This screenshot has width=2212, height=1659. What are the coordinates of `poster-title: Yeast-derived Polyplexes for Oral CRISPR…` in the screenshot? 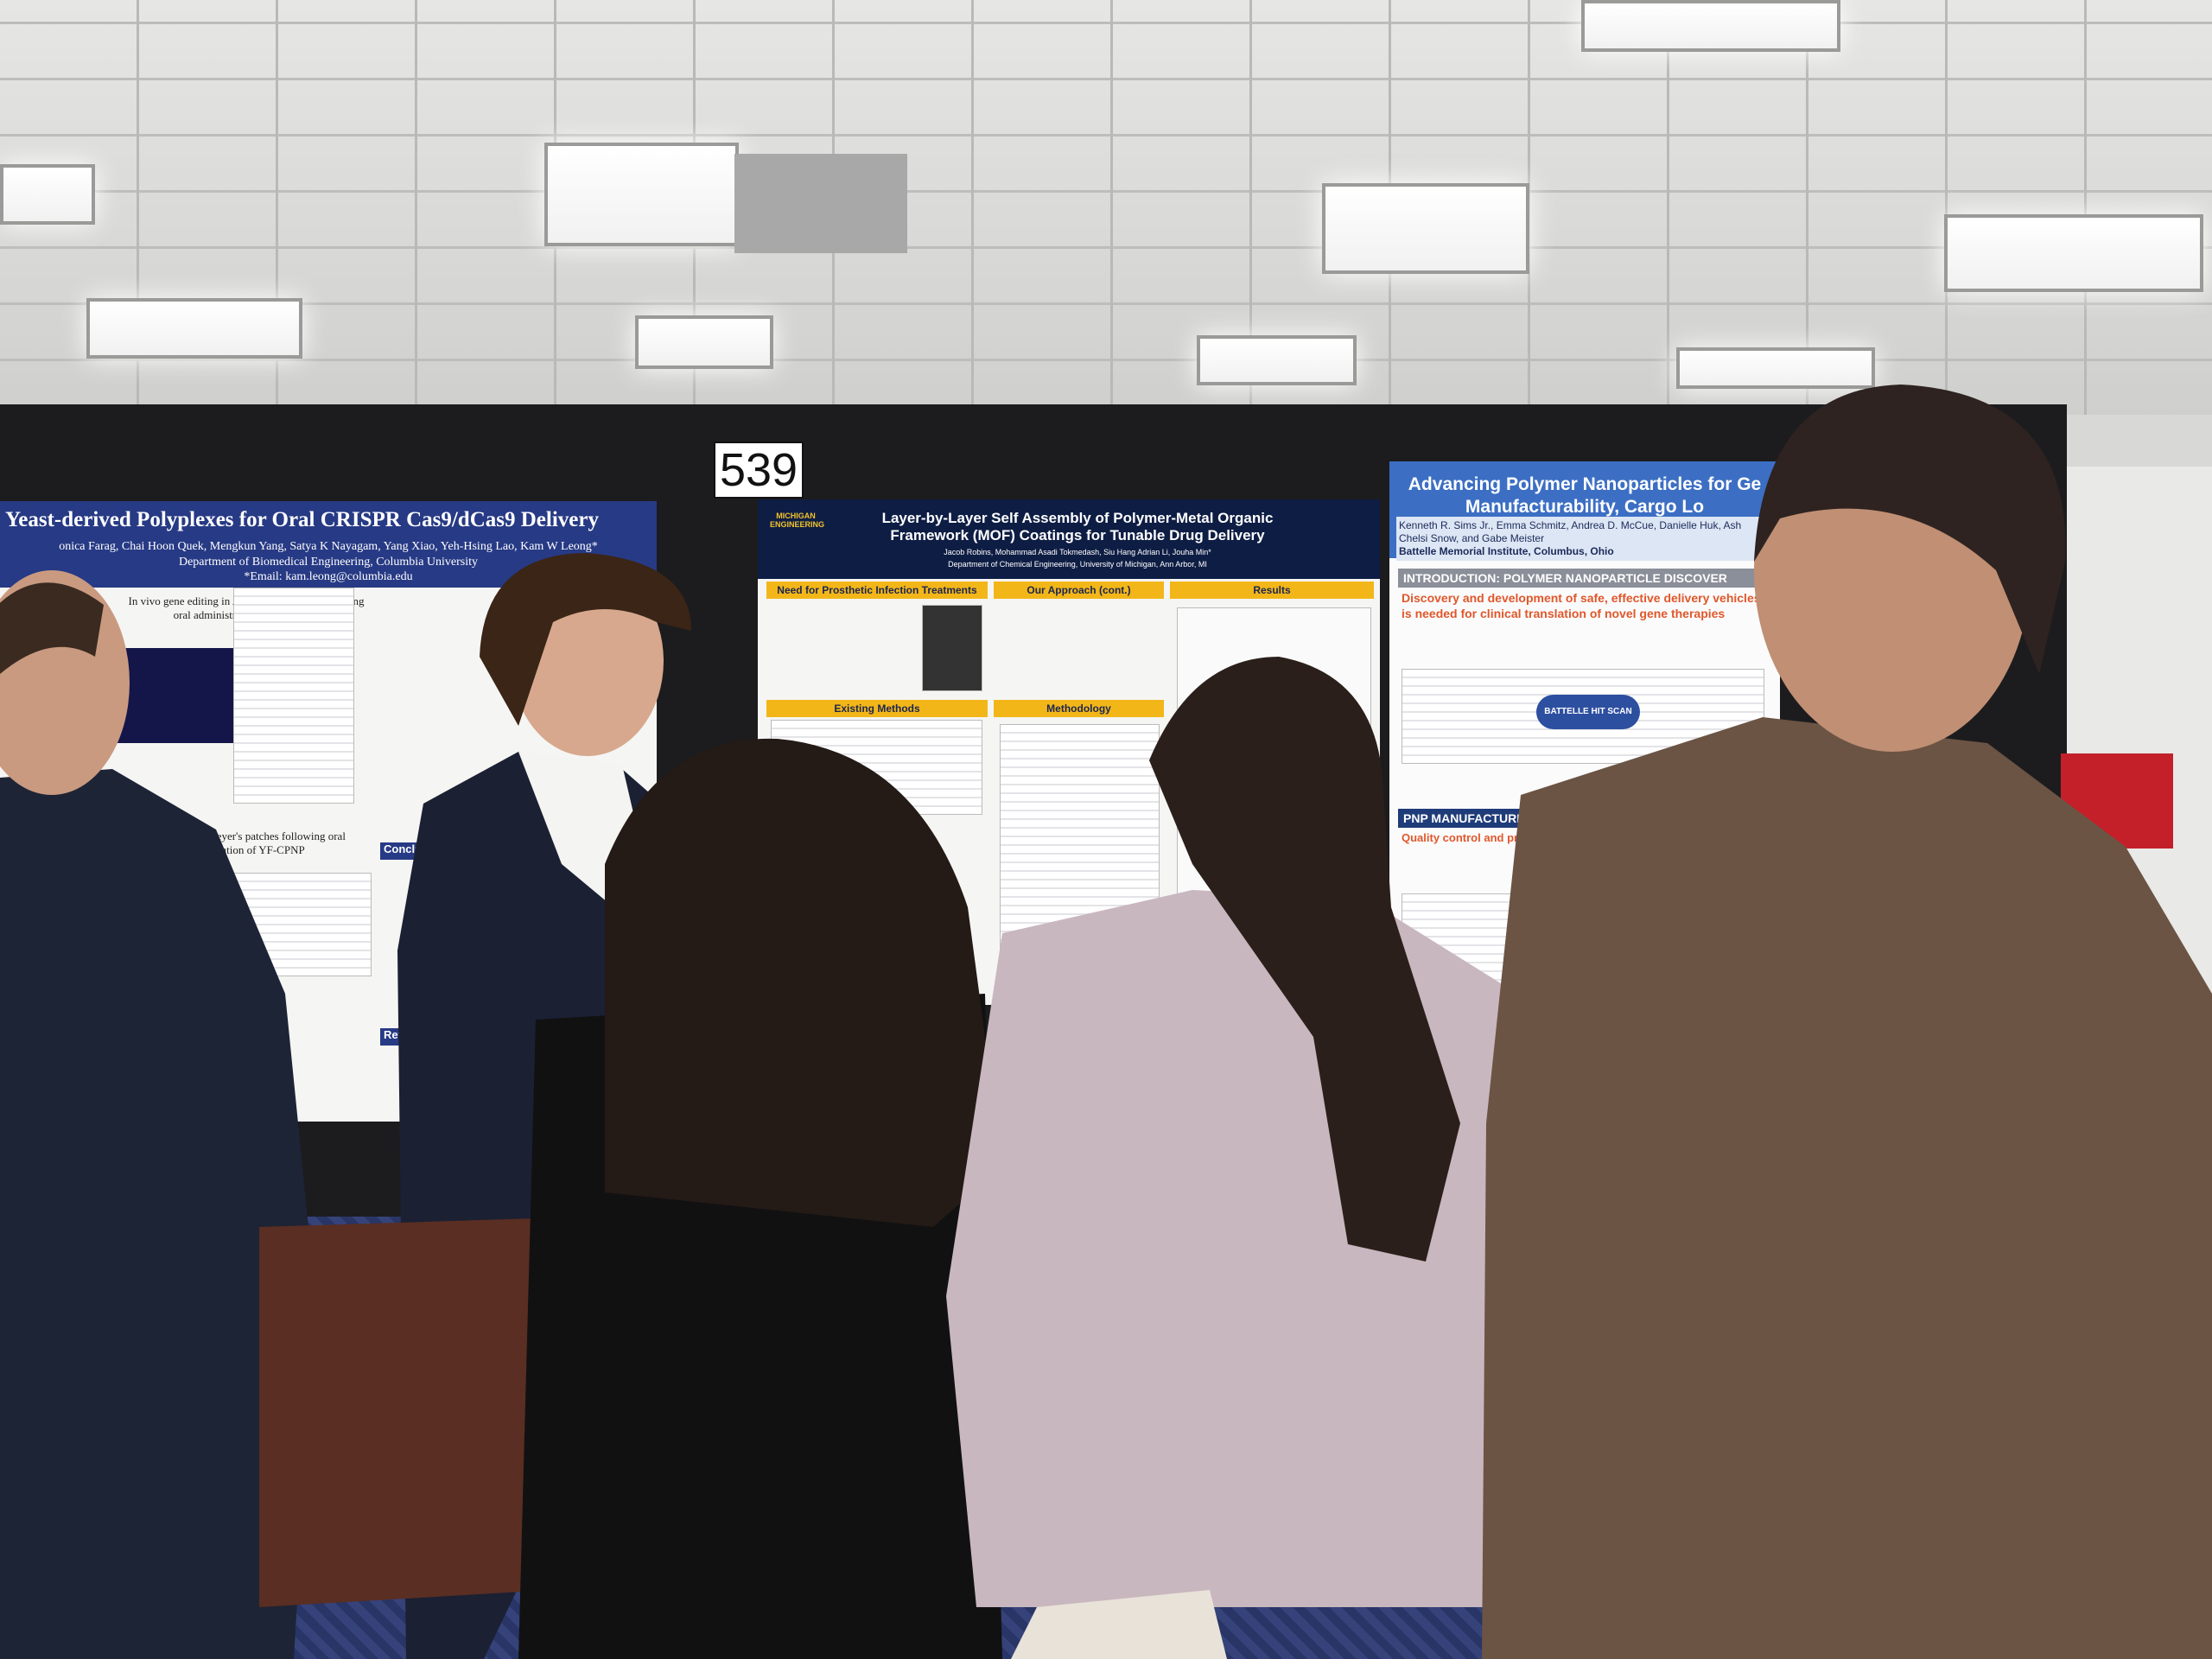 It's located at (328, 520).